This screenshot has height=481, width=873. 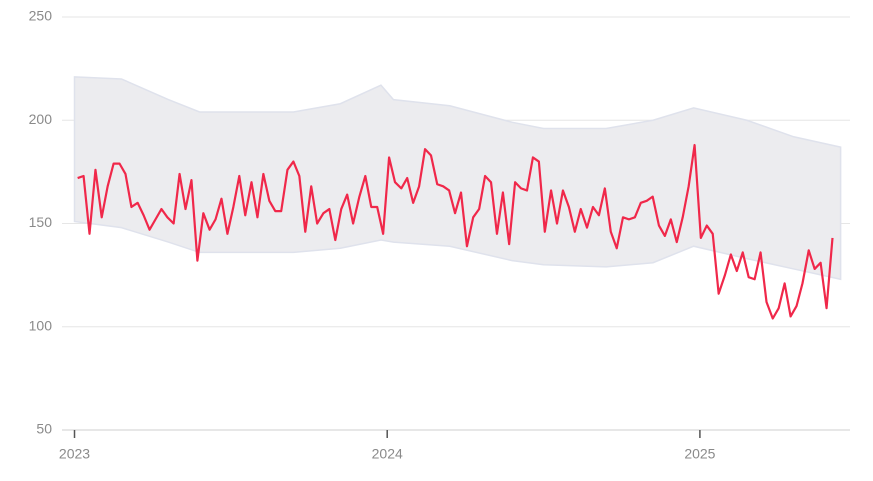 What do you see at coordinates (699, 454) in the screenshot?
I see `x-tick-label: 2025` at bounding box center [699, 454].